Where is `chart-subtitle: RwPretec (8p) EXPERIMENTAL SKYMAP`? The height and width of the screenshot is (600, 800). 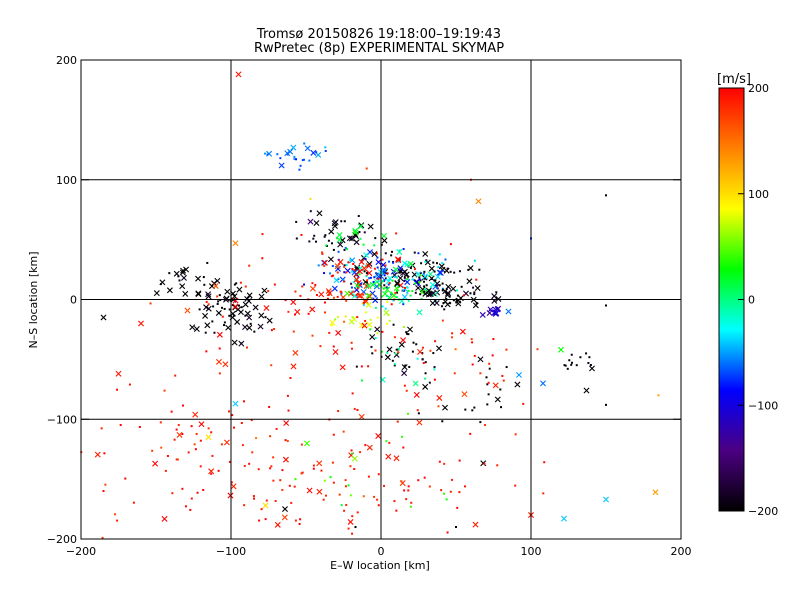 chart-subtitle: RwPretec (8p) EXPERIMENTAL SKYMAP is located at coordinates (379, 48).